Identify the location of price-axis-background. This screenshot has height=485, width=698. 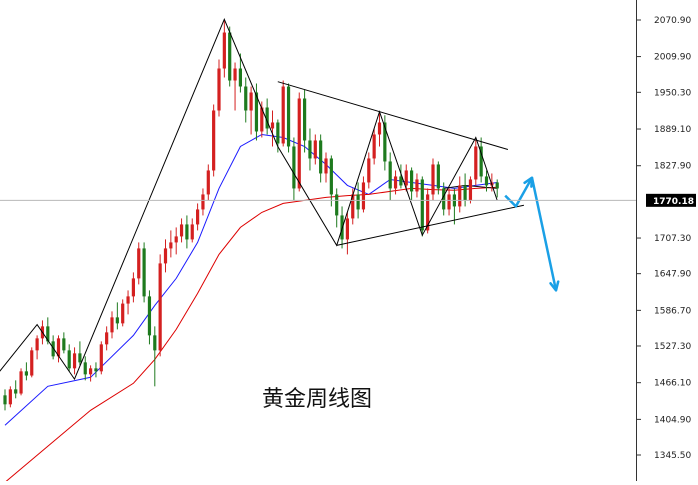
(667, 240).